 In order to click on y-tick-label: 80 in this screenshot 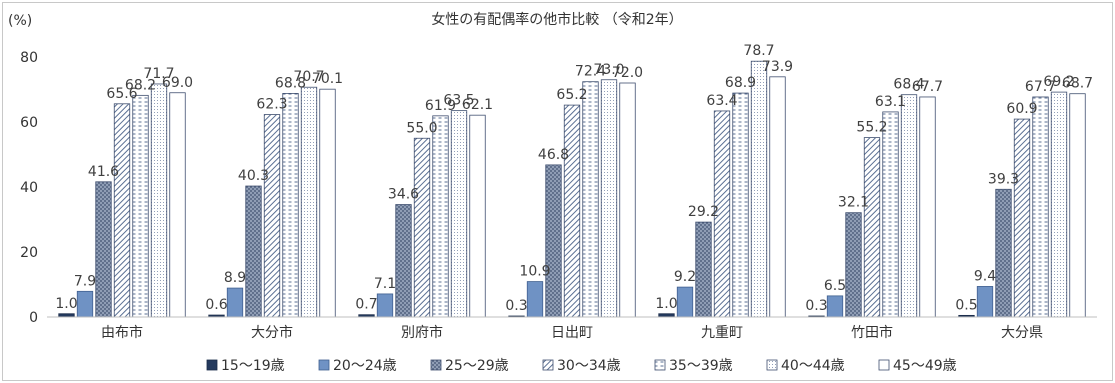, I will do `click(29, 58)`.